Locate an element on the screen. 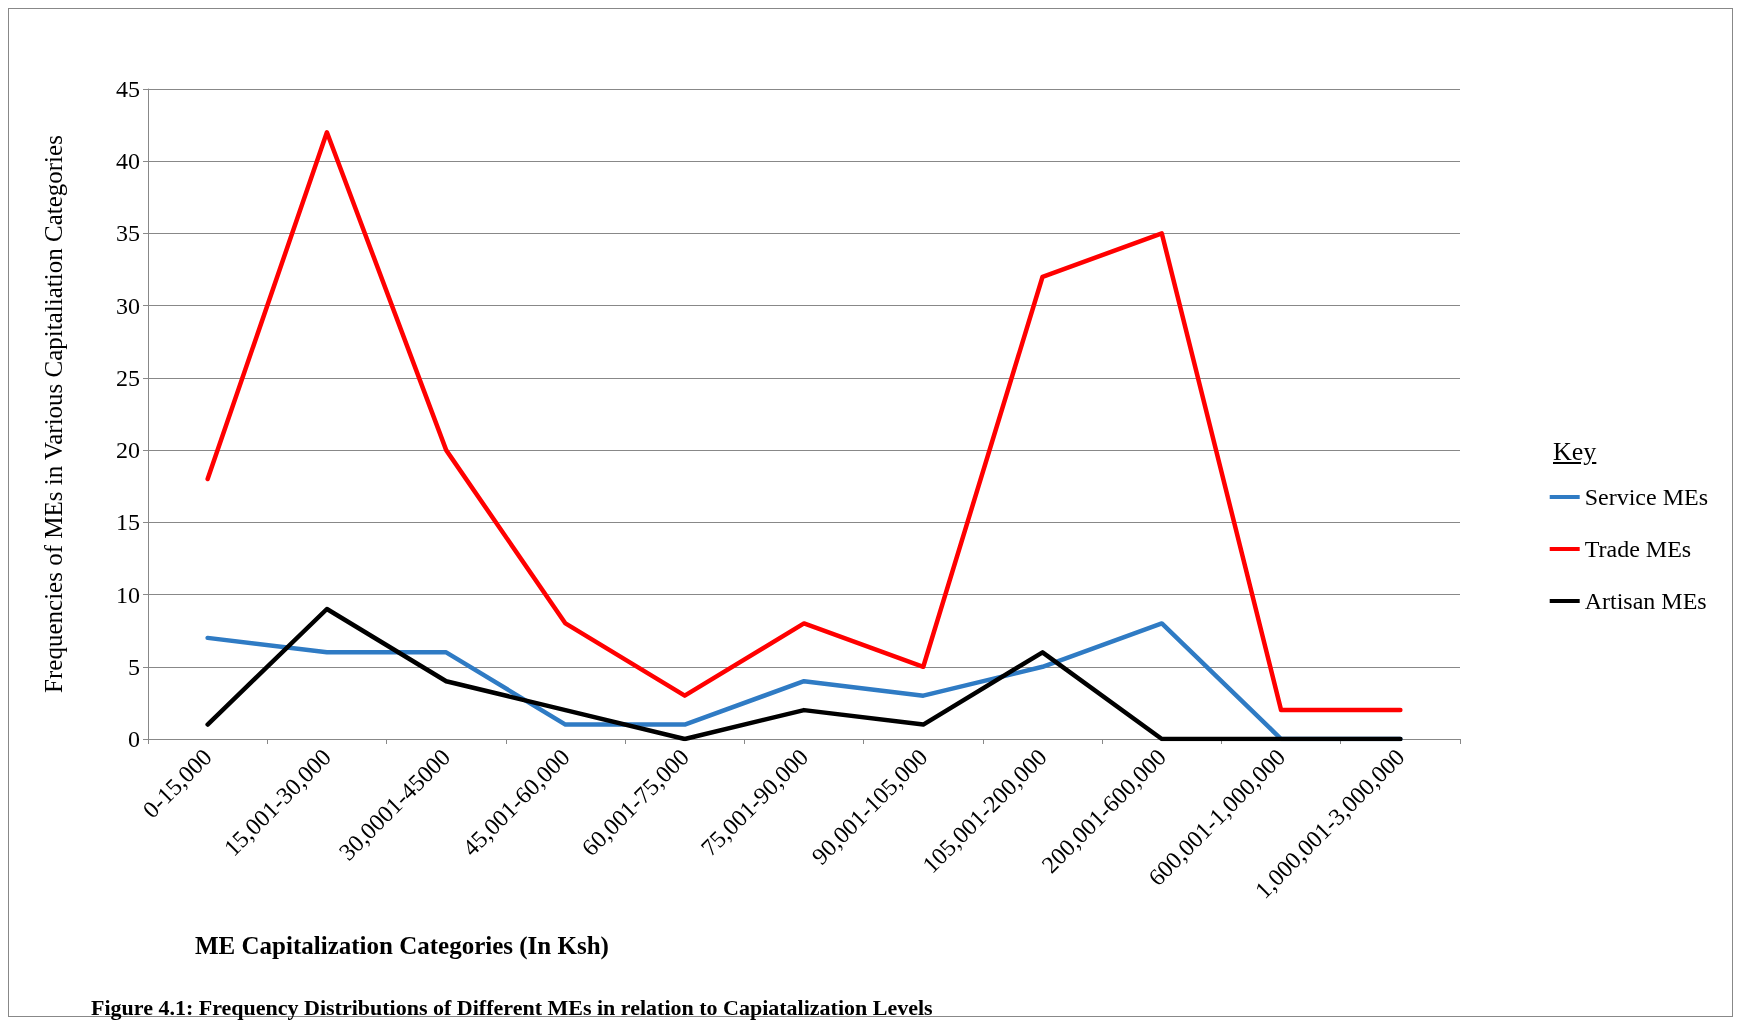  y-tick-label: 20 is located at coordinates (128, 450).